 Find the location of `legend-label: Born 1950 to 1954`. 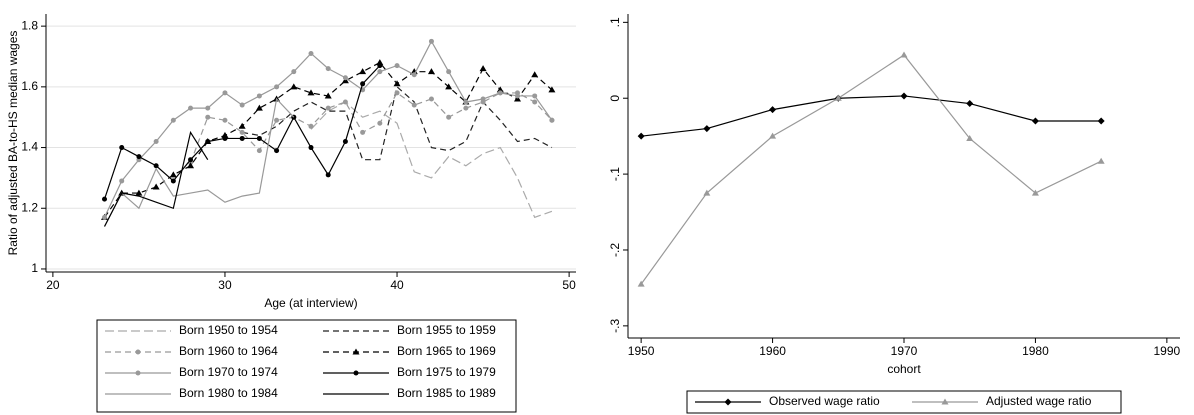

legend-label: Born 1950 to 1954 is located at coordinates (228, 330).